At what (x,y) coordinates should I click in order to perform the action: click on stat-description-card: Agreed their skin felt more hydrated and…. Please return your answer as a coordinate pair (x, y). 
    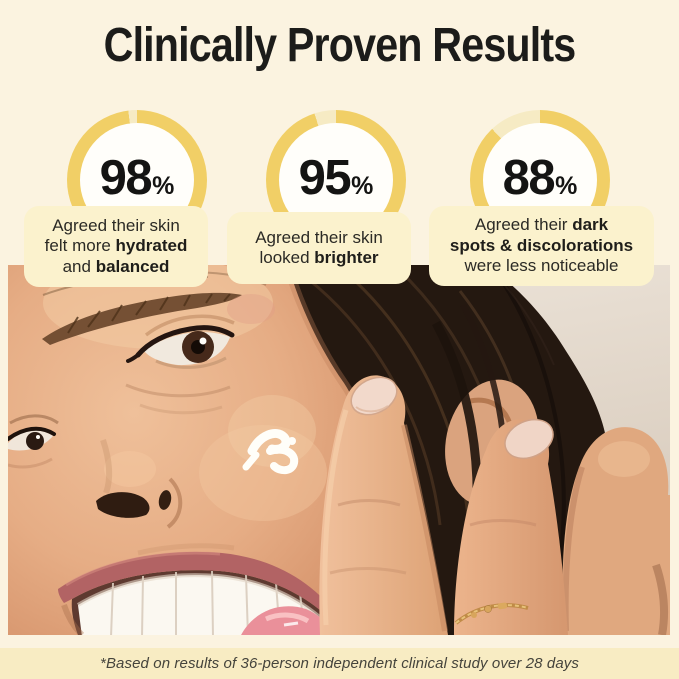
    Looking at the image, I should click on (116, 246).